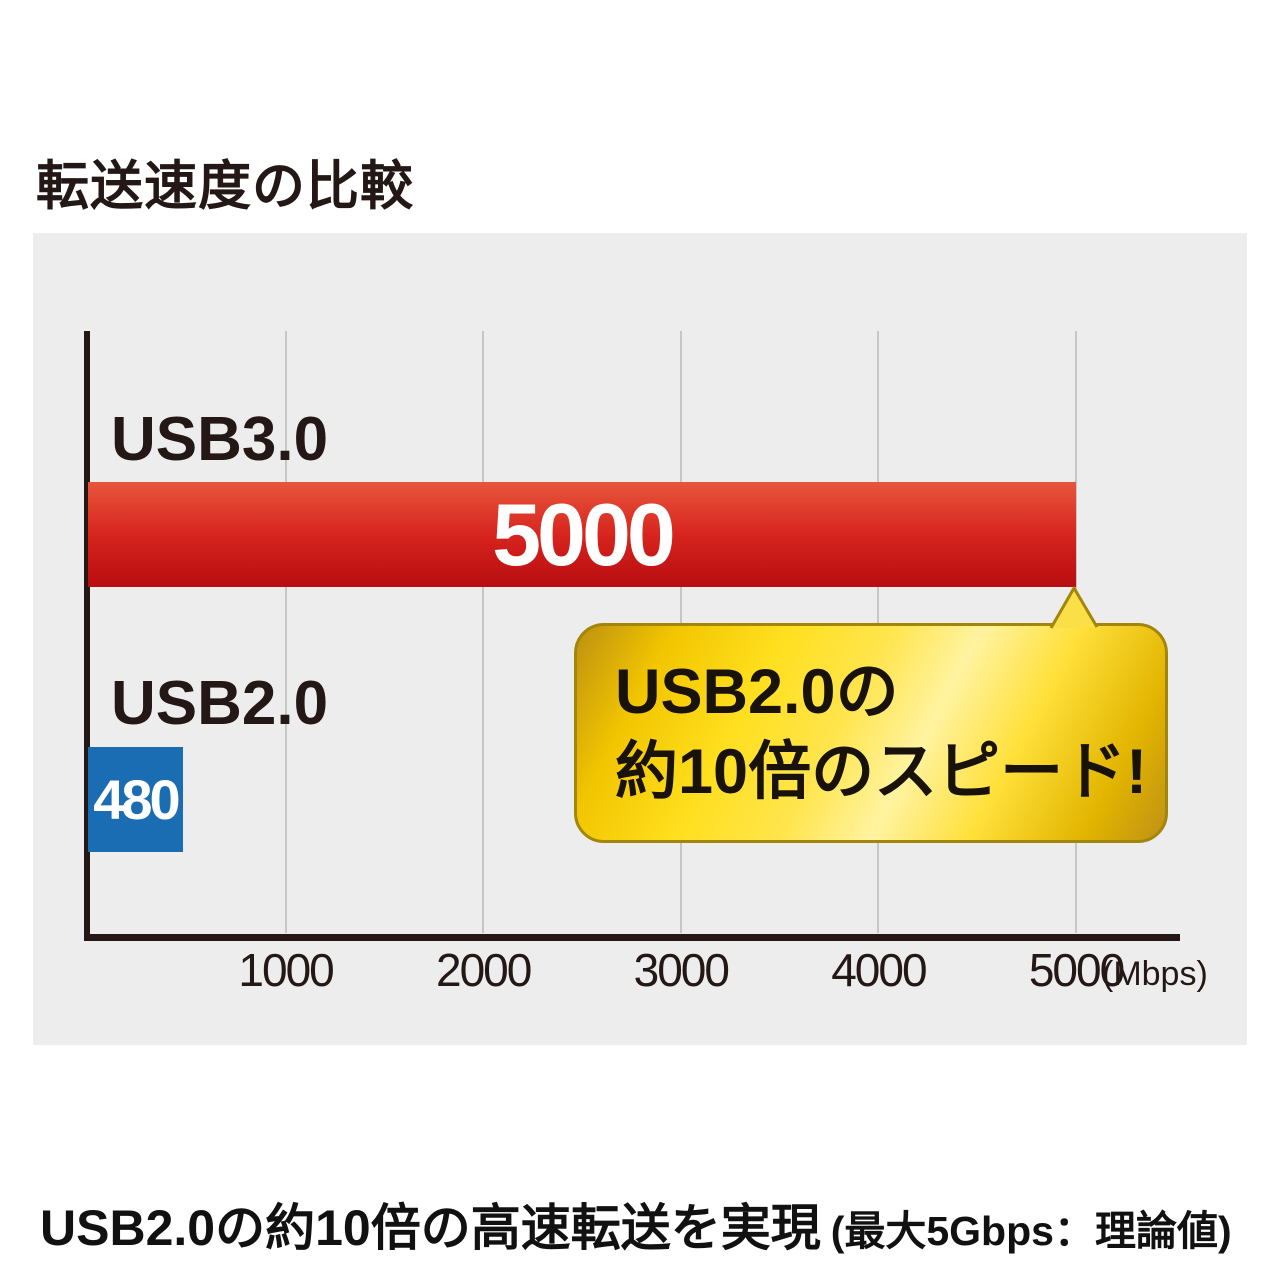 The width and height of the screenshot is (1280, 1280). I want to click on x-tick-label: 3000, so click(681, 970).